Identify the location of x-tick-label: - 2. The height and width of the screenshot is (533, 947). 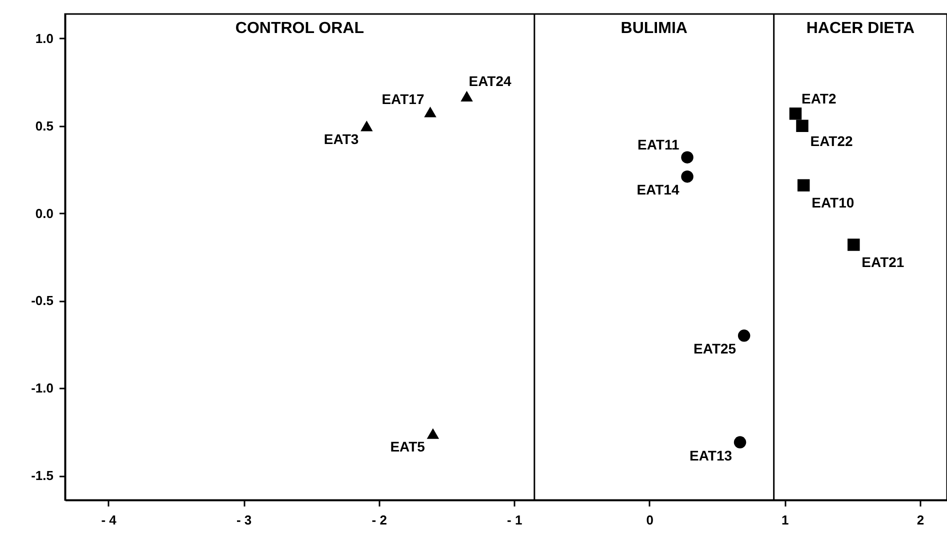
(379, 520).